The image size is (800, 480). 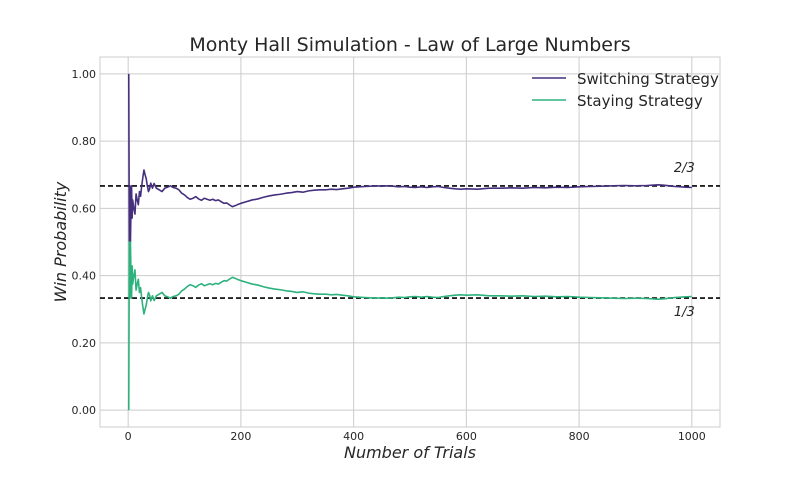 I want to click on y-tick-label: 0.00, so click(x=84, y=410).